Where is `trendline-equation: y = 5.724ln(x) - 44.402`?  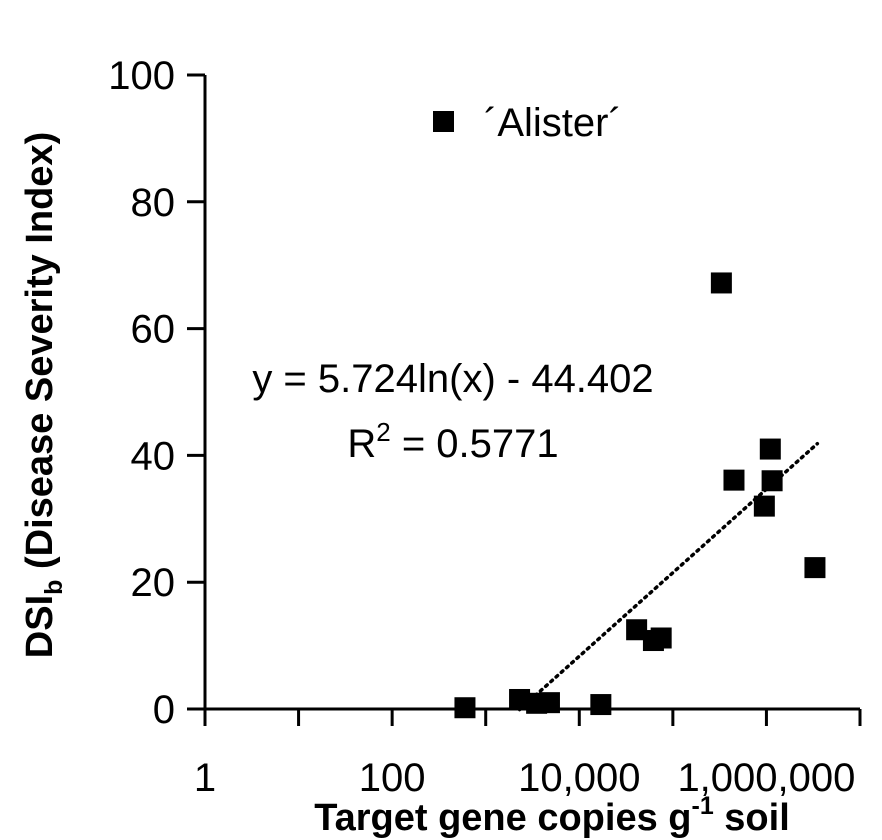
trendline-equation: y = 5.724ln(x) - 44.402 is located at coordinates (452, 379).